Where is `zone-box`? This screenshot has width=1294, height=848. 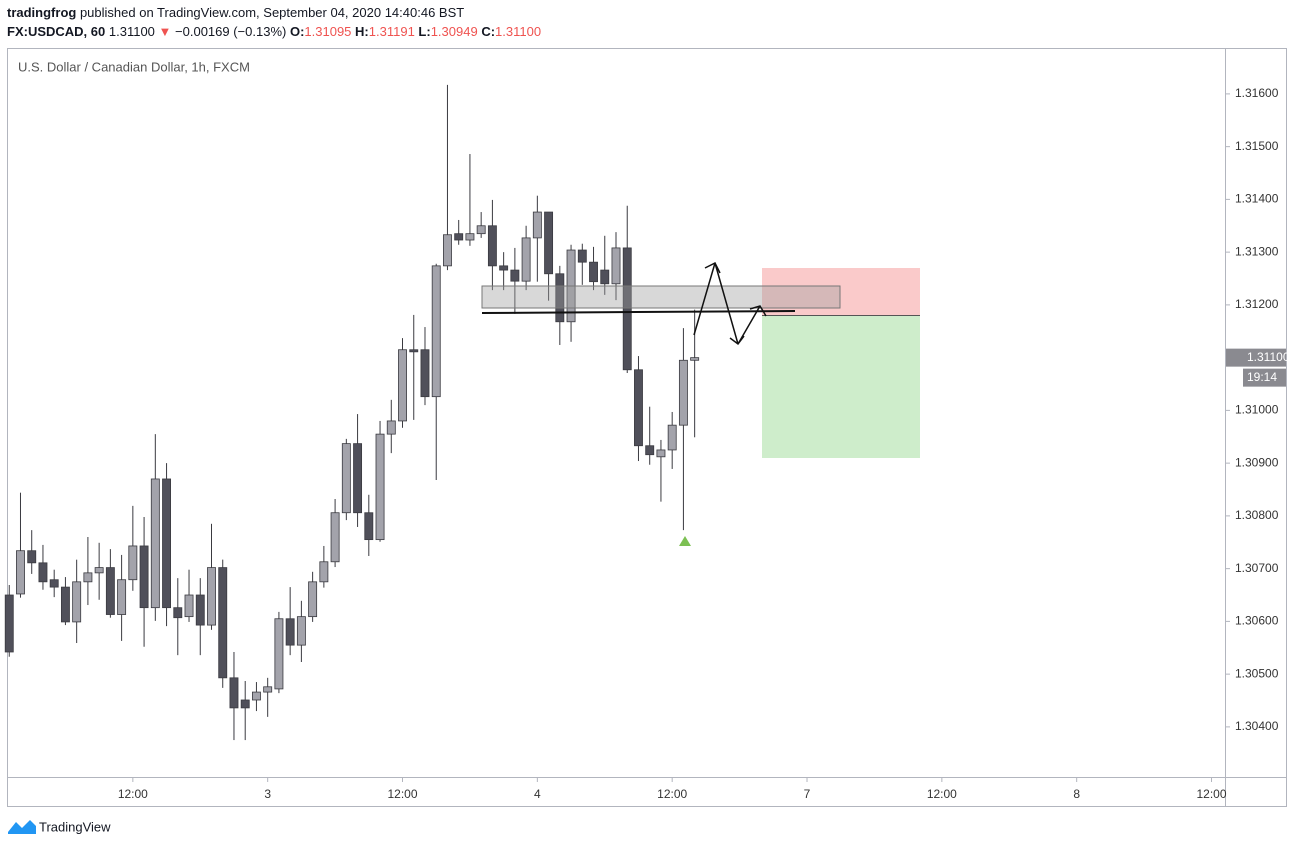
zone-box is located at coordinates (661, 297).